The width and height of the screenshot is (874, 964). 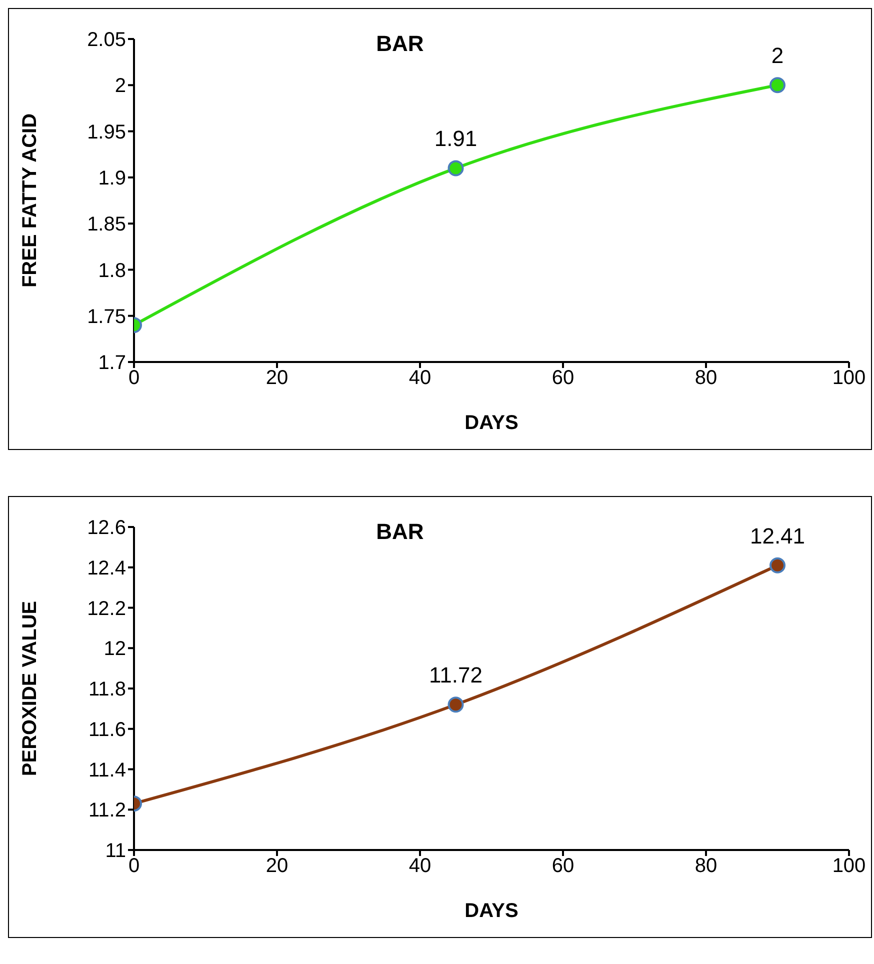 I want to click on y-tick-label: 11.8, so click(x=107, y=689).